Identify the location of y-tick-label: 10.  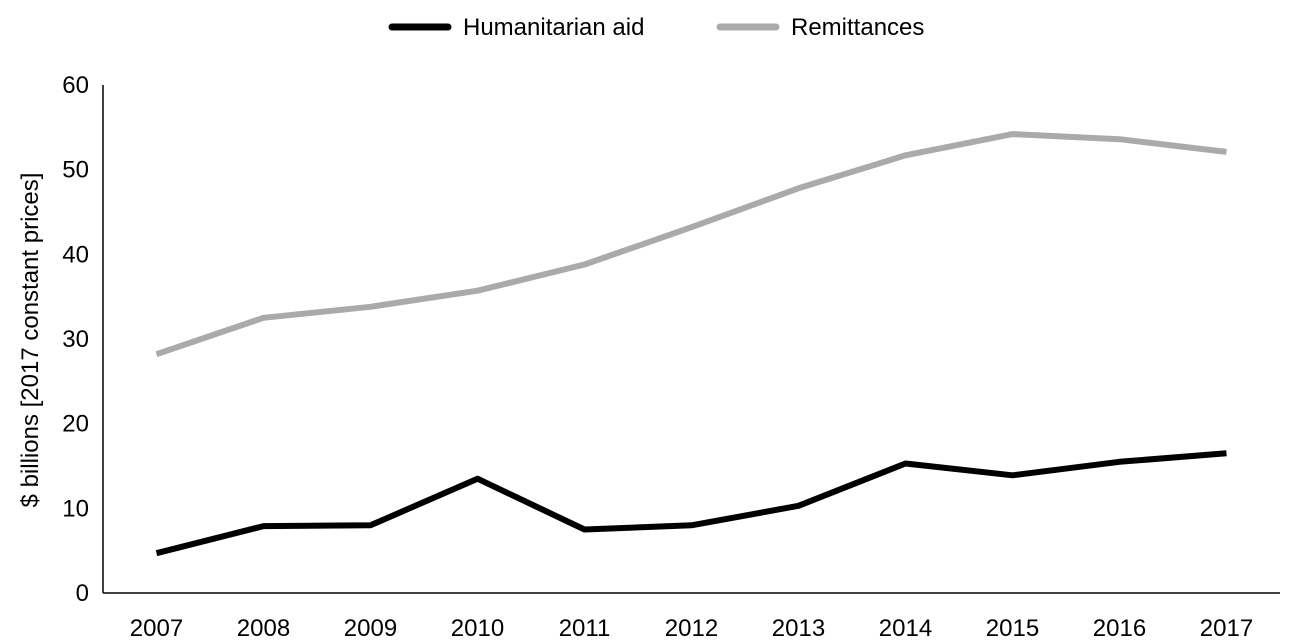
(75, 508).